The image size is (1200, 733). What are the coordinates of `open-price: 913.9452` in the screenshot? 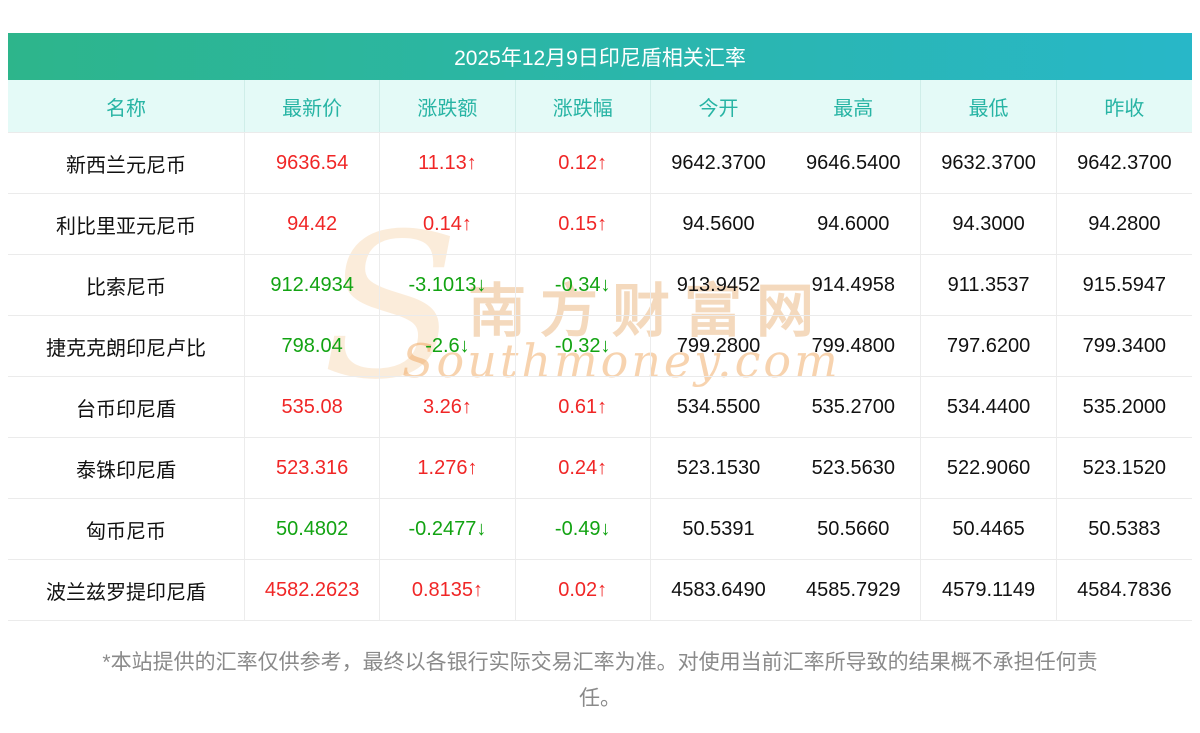 It's located at (718, 284).